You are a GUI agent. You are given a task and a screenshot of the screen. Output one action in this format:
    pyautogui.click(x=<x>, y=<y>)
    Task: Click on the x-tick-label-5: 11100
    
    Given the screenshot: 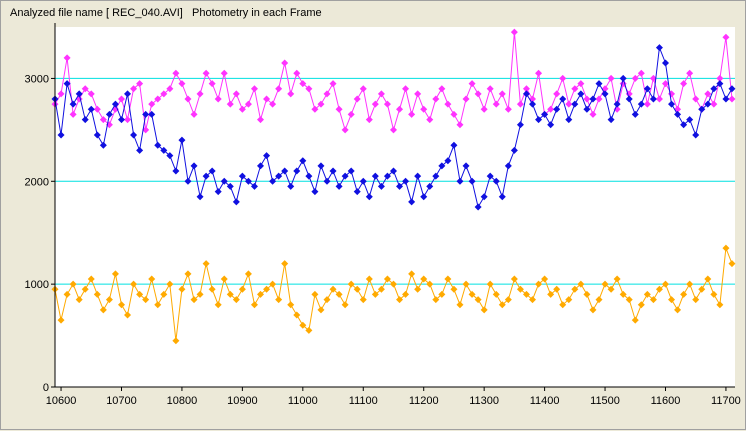 What is the action you would take?
    pyautogui.click(x=363, y=401)
    